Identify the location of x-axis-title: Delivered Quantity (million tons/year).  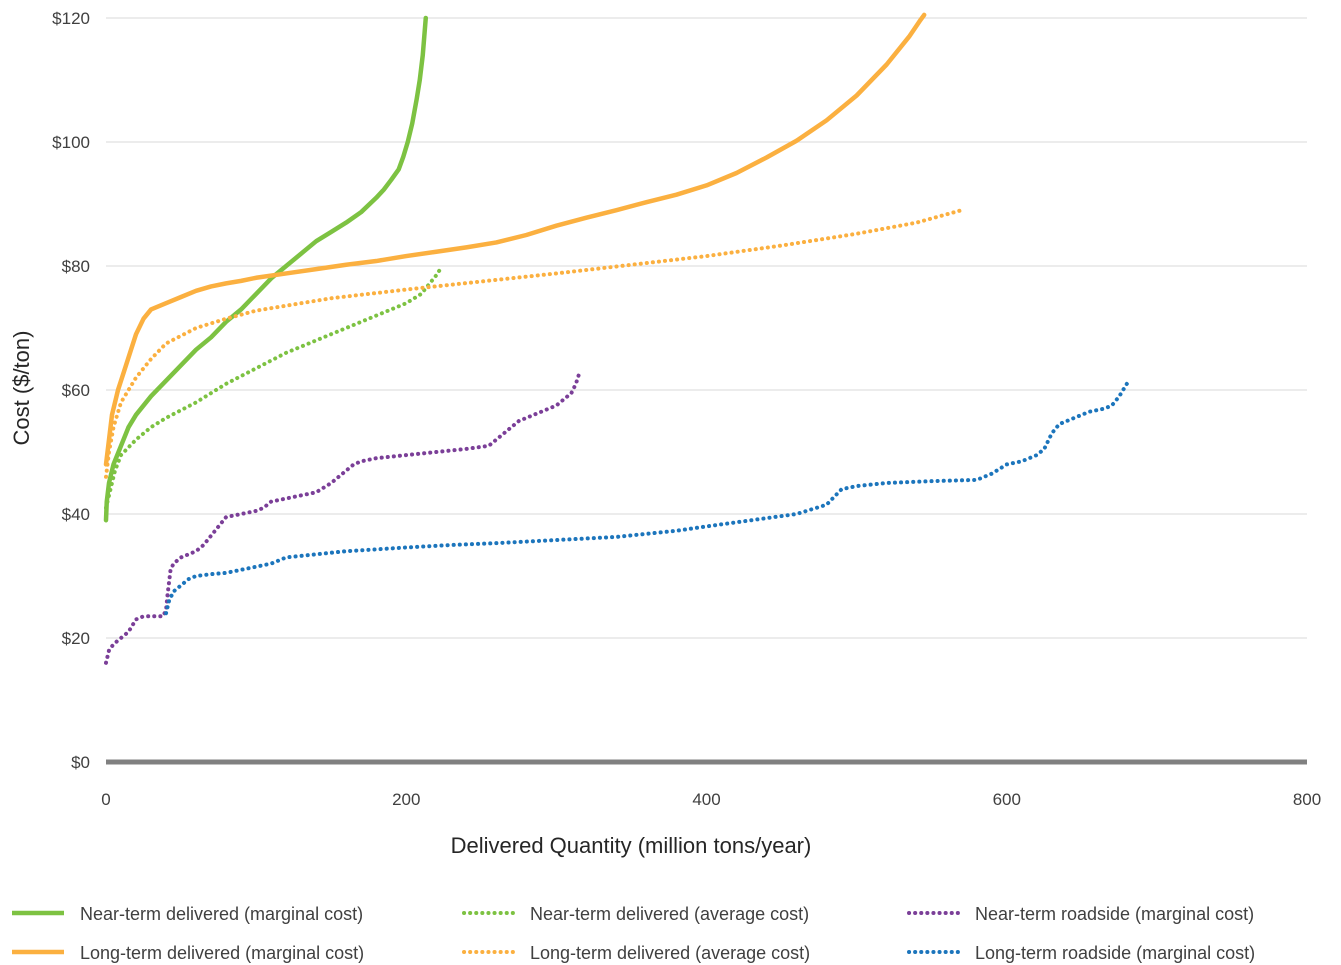
(631, 845).